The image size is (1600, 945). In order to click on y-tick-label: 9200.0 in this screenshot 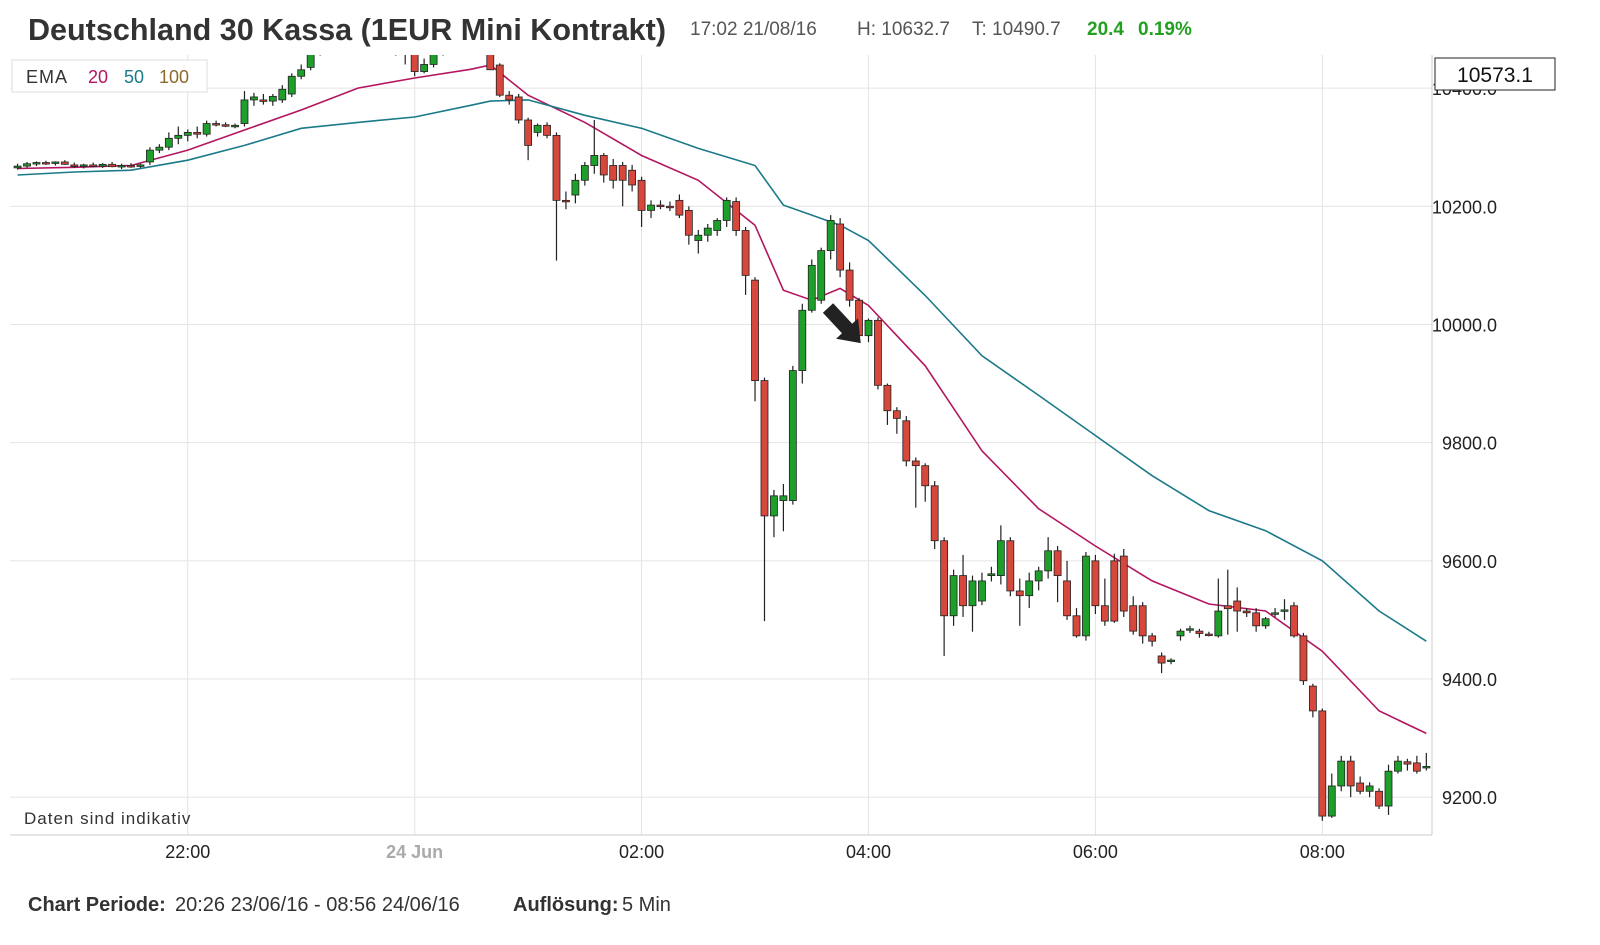, I will do `click(1469, 798)`.